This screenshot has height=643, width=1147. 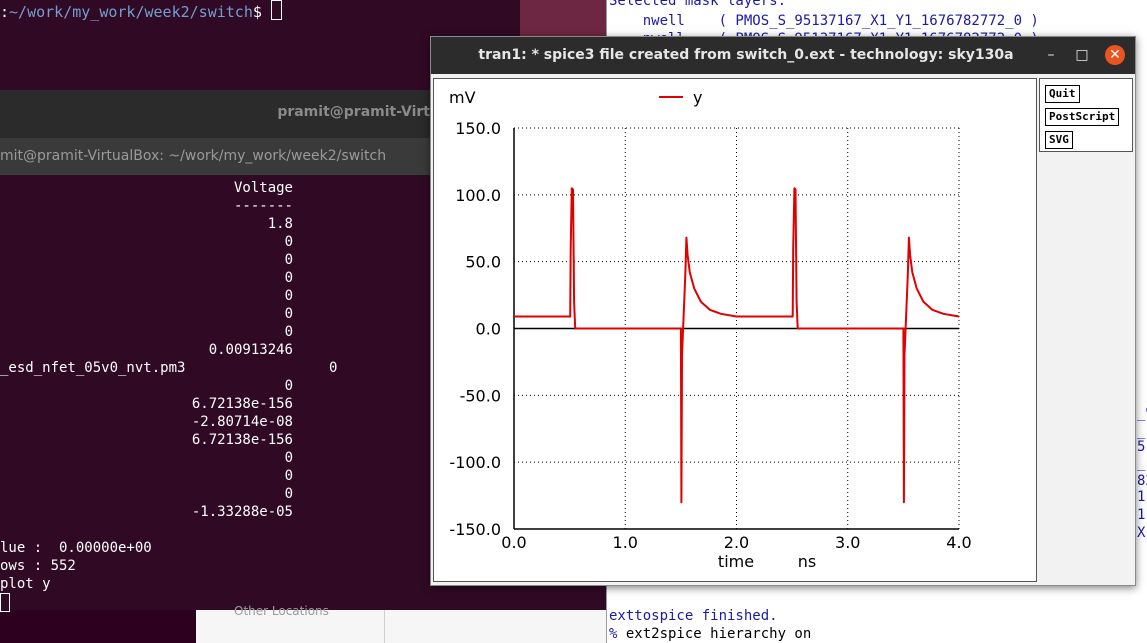 I want to click on plot-button-panel: Quit PostScript SVG, so click(x=1086, y=115).